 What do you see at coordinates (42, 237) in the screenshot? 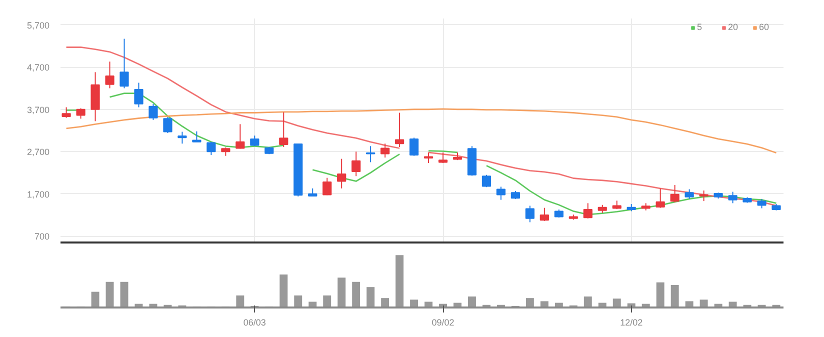
I see `y-tick-label: 700` at bounding box center [42, 237].